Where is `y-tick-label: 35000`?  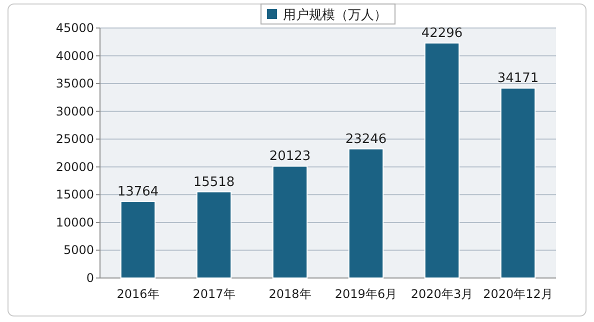 y-tick-label: 35000 is located at coordinates (75, 83).